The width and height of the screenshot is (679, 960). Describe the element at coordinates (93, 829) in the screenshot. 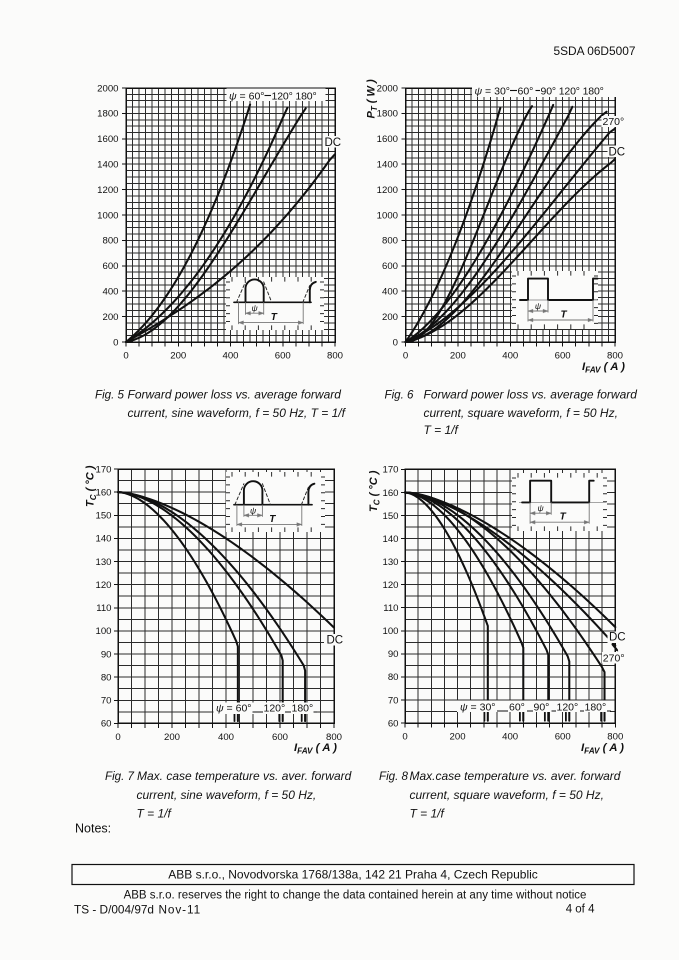

I see `svg-text: Notes:` at that location.